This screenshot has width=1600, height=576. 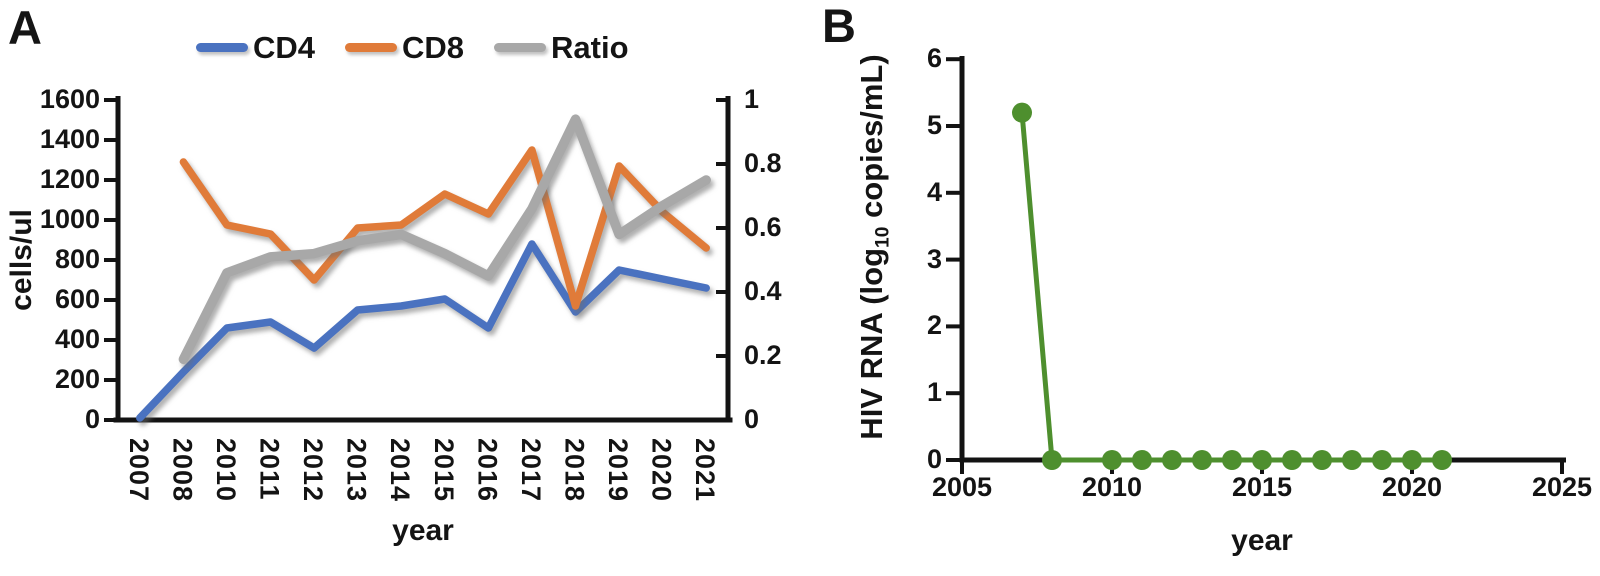 I want to click on a-y-left-tick-label: 200, so click(x=77, y=379).